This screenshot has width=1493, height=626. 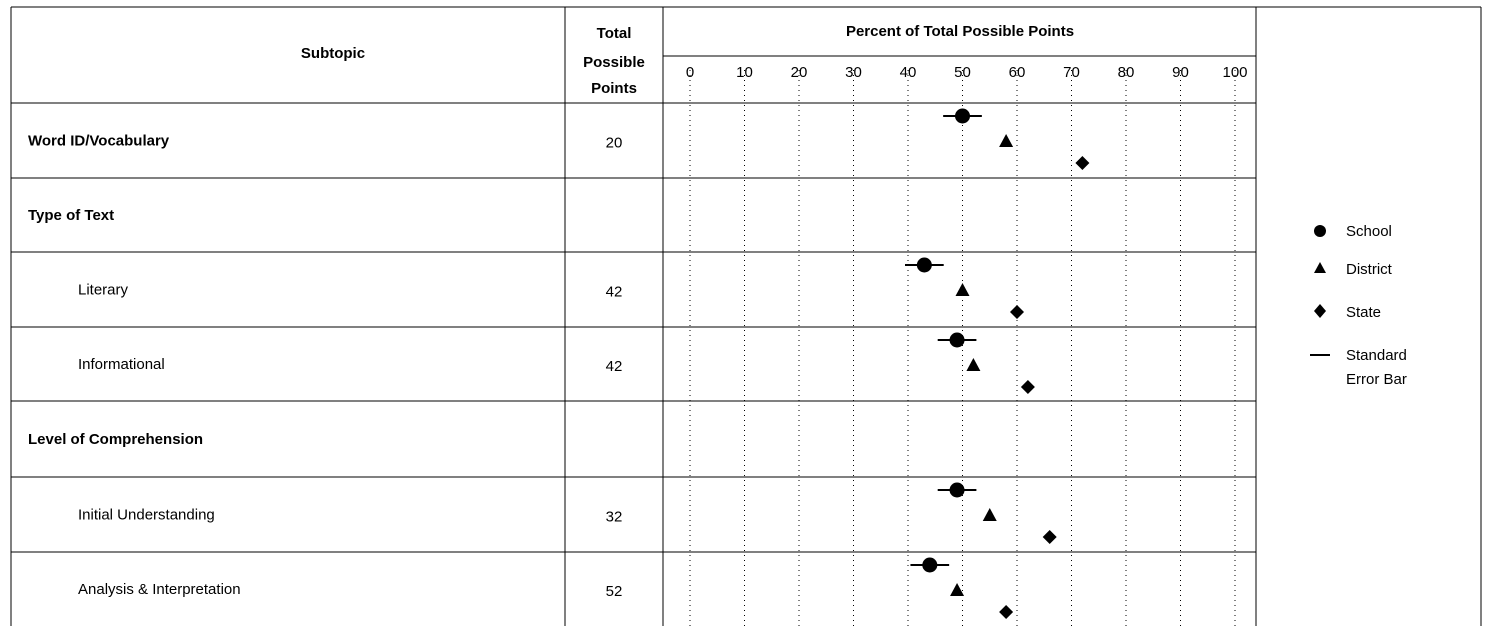 I want to click on legend: School District State Standard Error Bar, so click(x=1358, y=305).